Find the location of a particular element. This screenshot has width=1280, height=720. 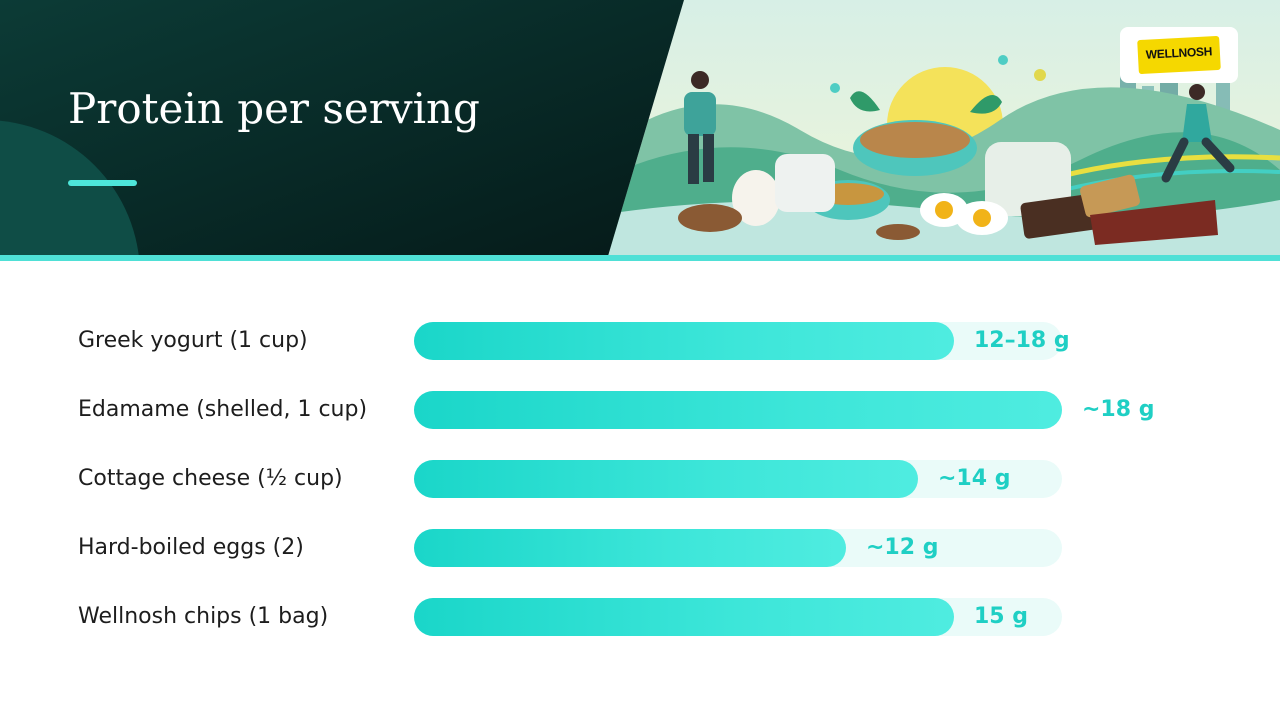

value-label: 12–18 g is located at coordinates (1022, 340).